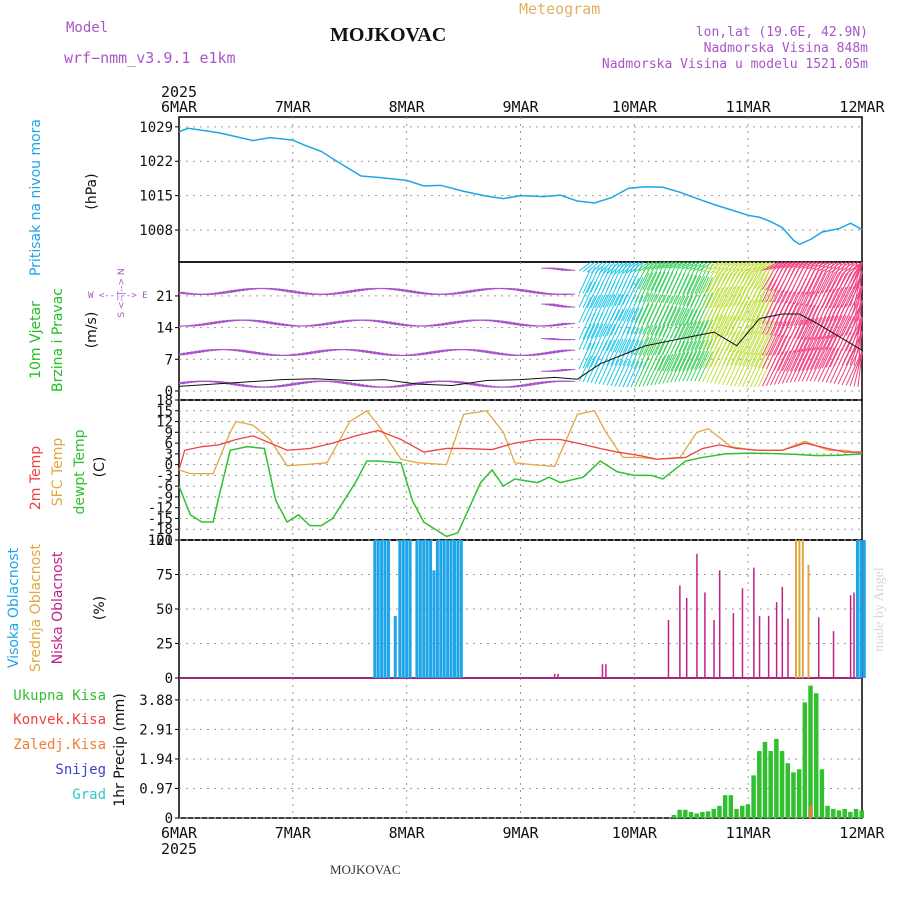 This screenshot has width=900, height=900. What do you see at coordinates (365, 869) in the screenshot?
I see `footer-location: MOJKOVAC` at bounding box center [365, 869].